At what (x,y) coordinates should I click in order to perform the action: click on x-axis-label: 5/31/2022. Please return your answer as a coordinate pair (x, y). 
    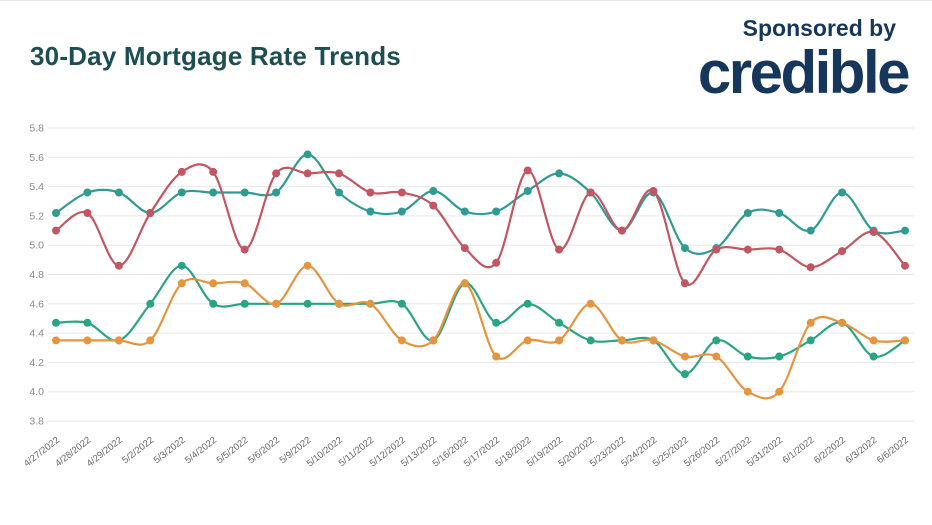
    Looking at the image, I should click on (765, 452).